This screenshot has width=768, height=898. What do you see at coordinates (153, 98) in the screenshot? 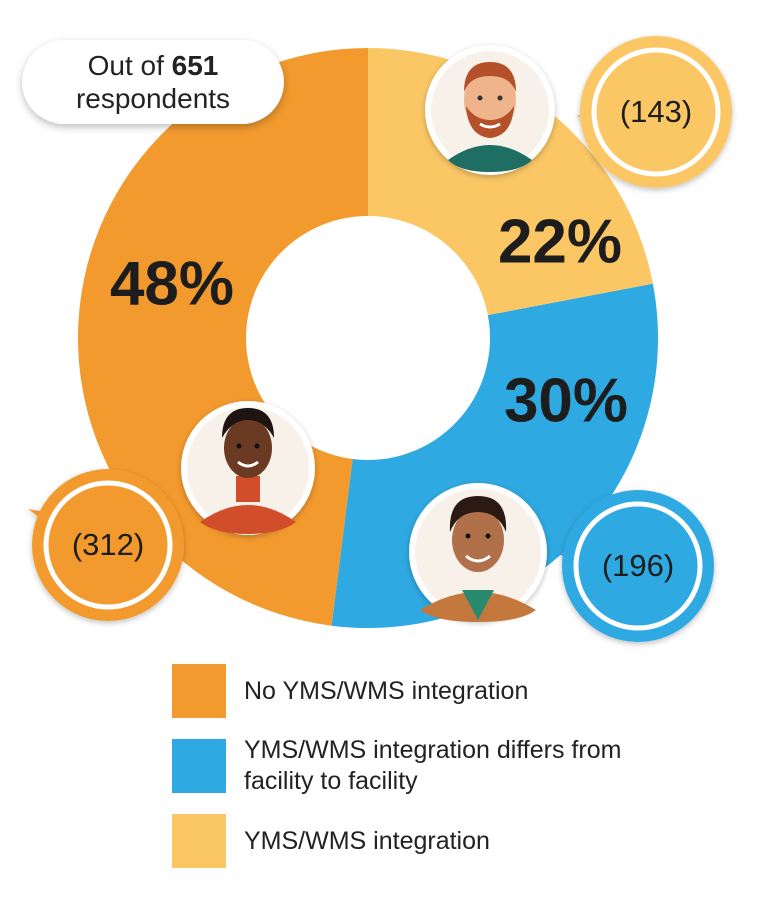
I see `note-suffix: respondents` at bounding box center [153, 98].